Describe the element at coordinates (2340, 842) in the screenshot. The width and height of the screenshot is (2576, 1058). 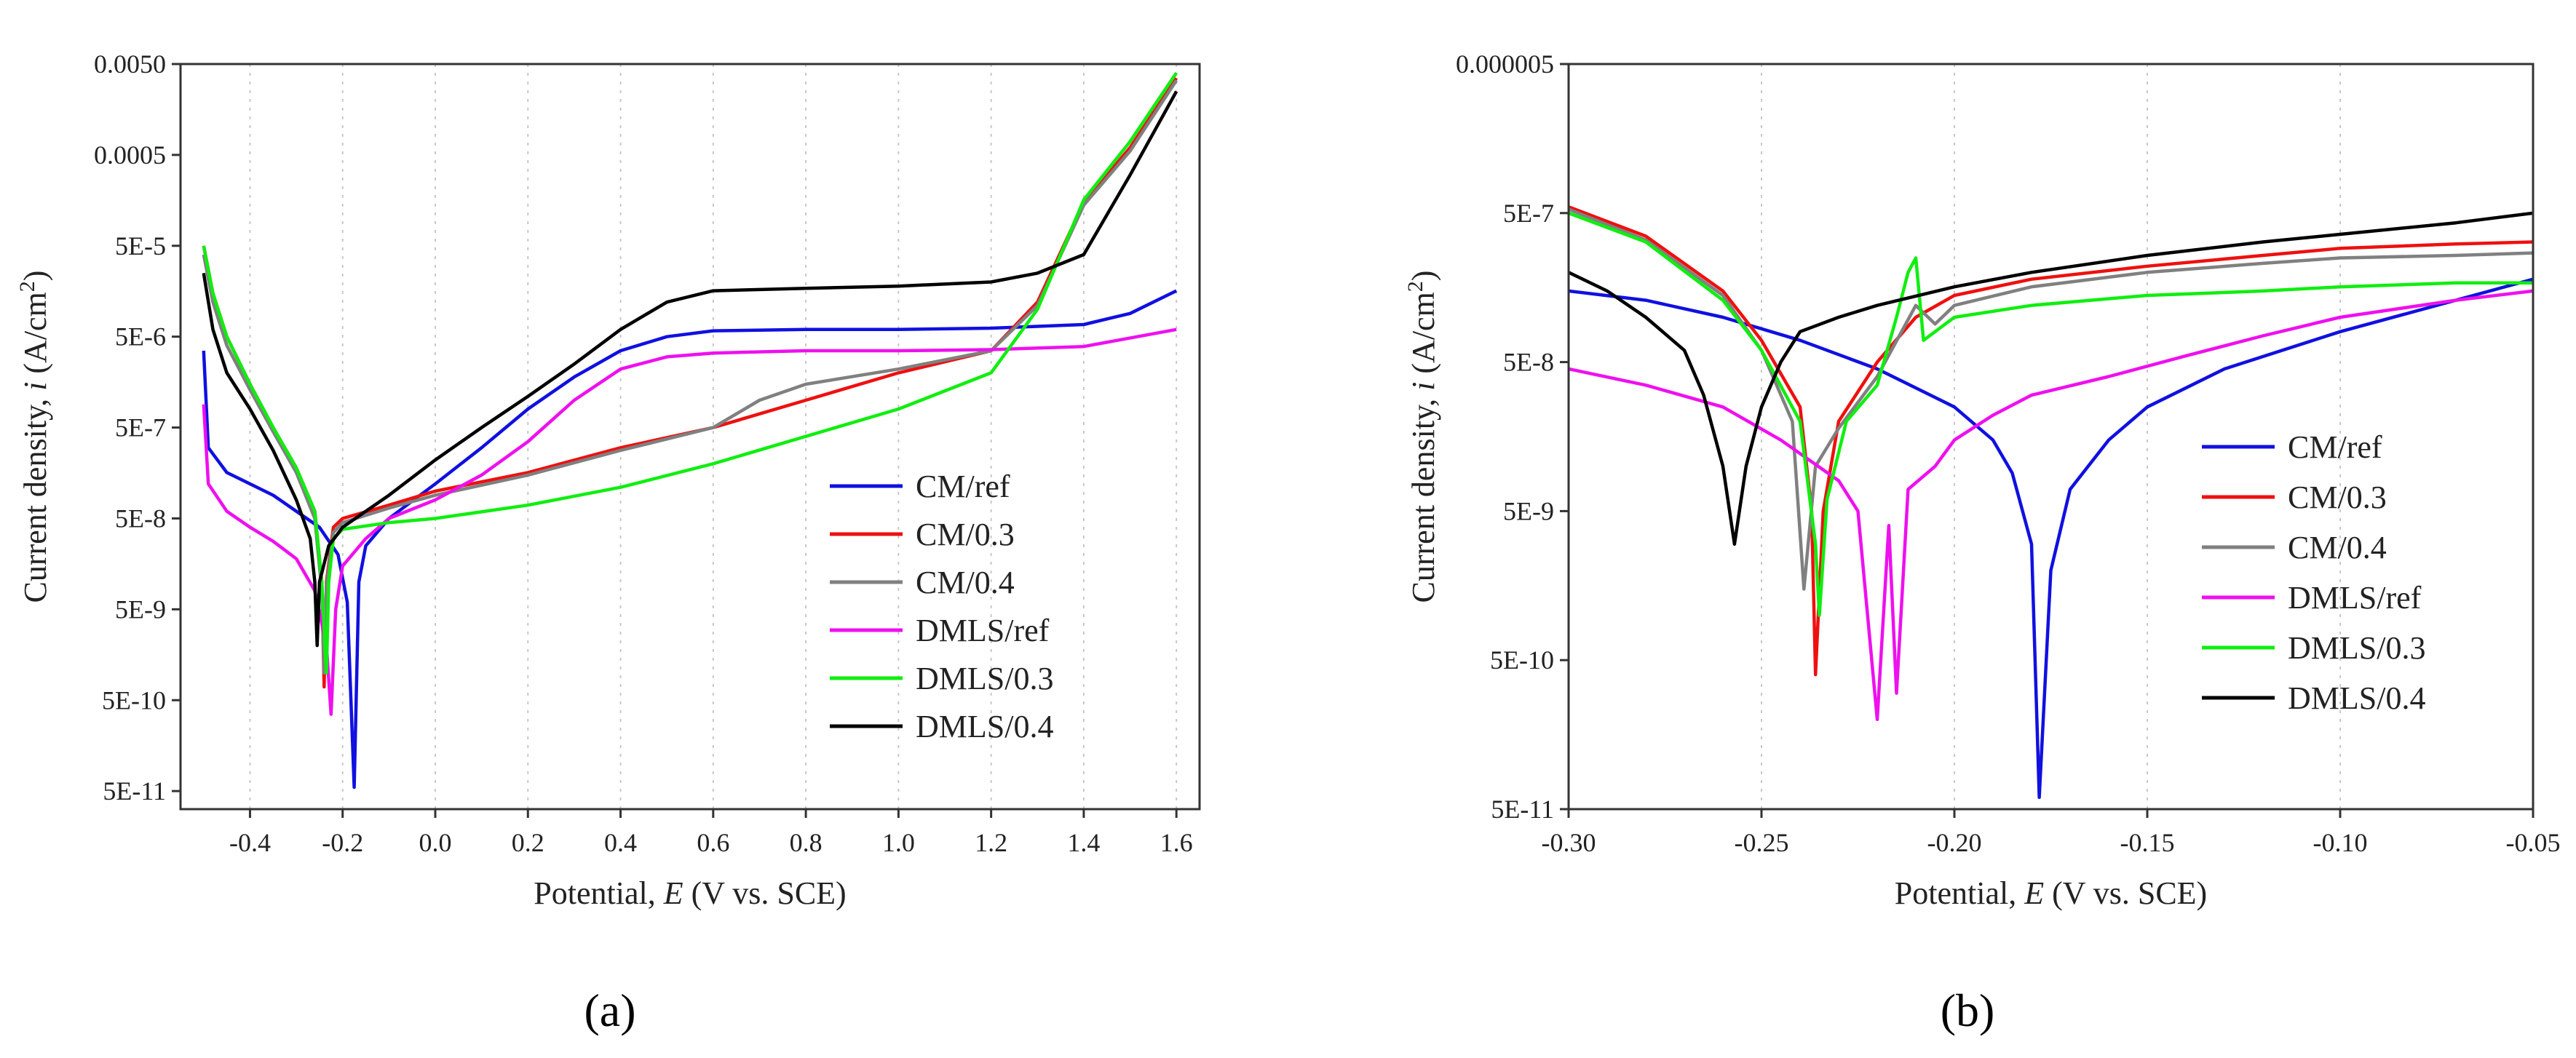
I see `x-tick-label: -0.10` at that location.